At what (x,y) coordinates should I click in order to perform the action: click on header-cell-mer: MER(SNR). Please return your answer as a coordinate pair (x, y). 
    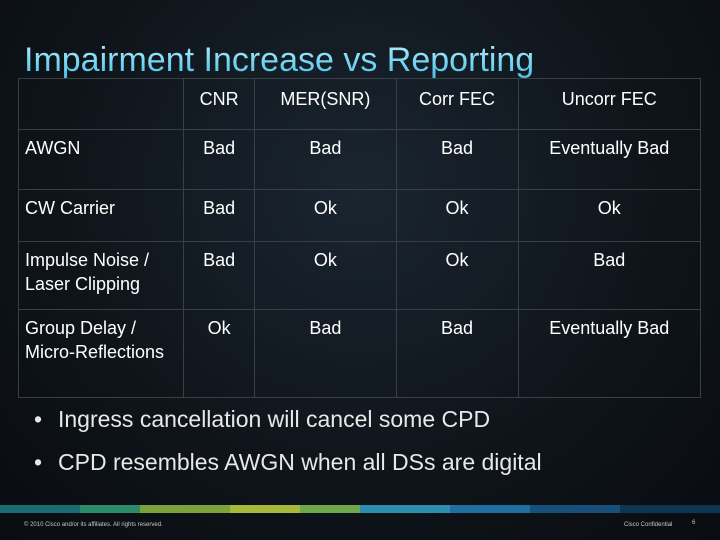
    Looking at the image, I should click on (325, 104).